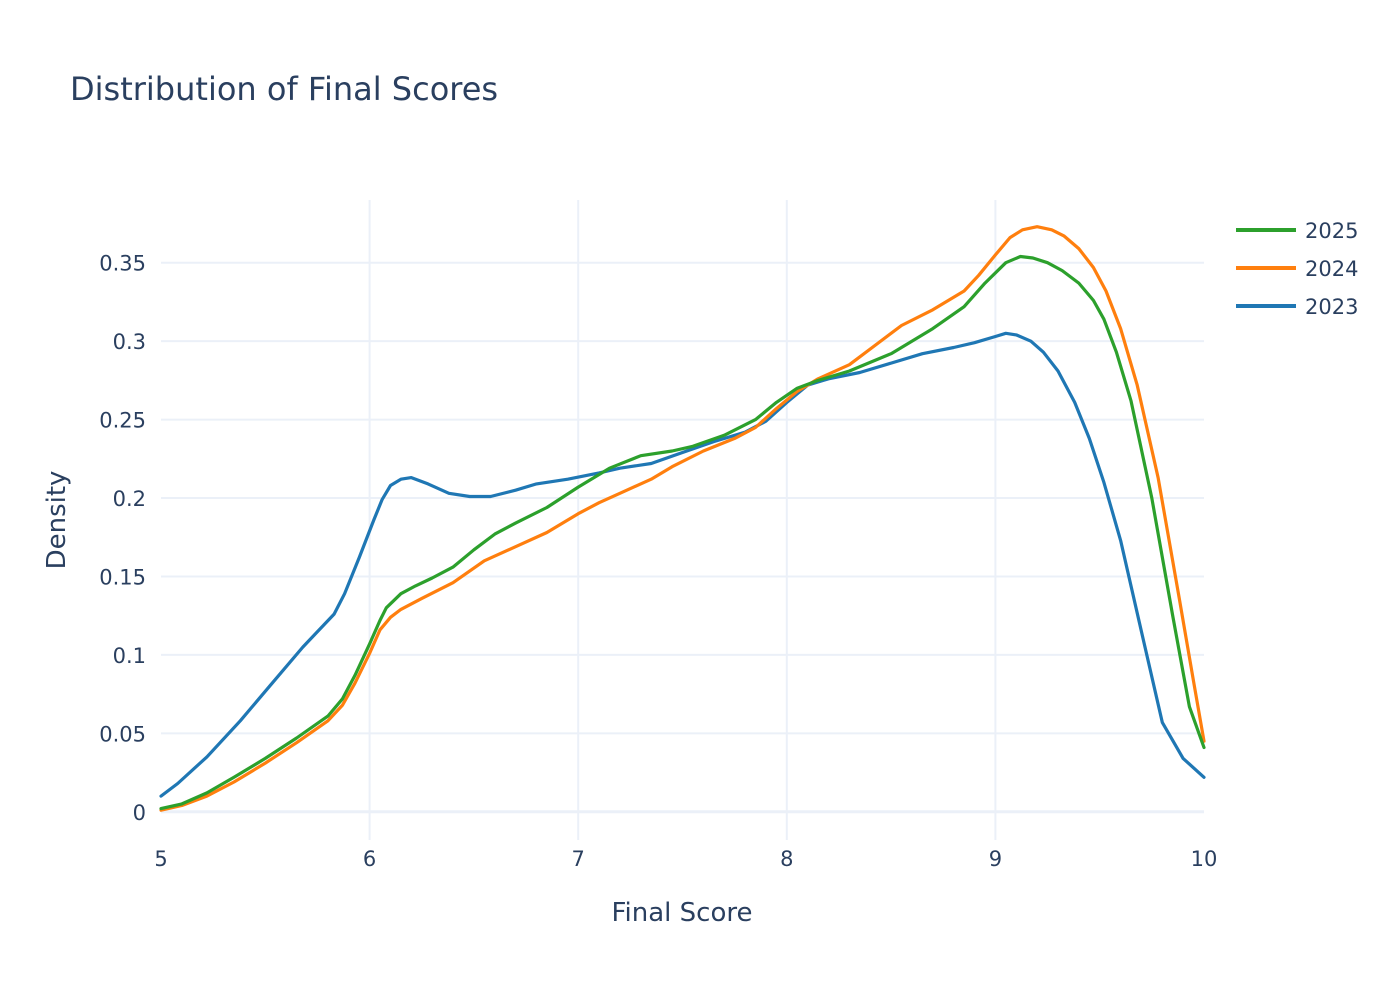 This screenshot has height=1000, width=1400. I want to click on y-tick-label: 0.05, so click(122, 734).